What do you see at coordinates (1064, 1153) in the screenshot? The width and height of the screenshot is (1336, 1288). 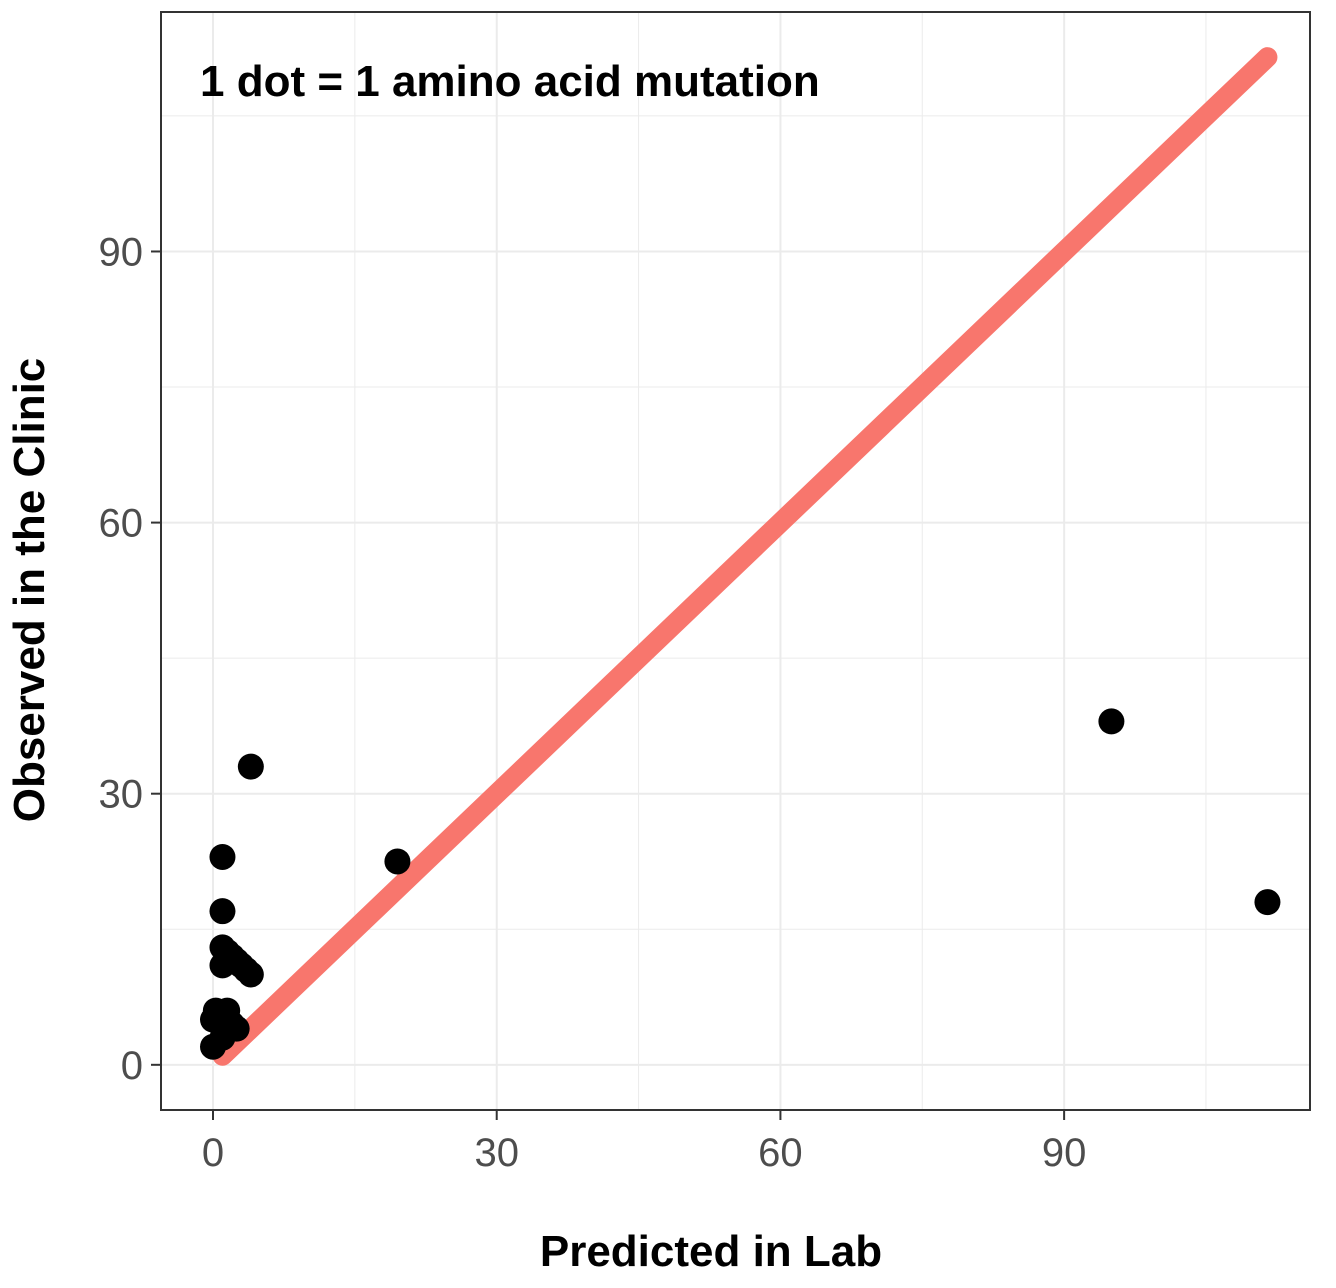 I see `x-tick-label: 90` at bounding box center [1064, 1153].